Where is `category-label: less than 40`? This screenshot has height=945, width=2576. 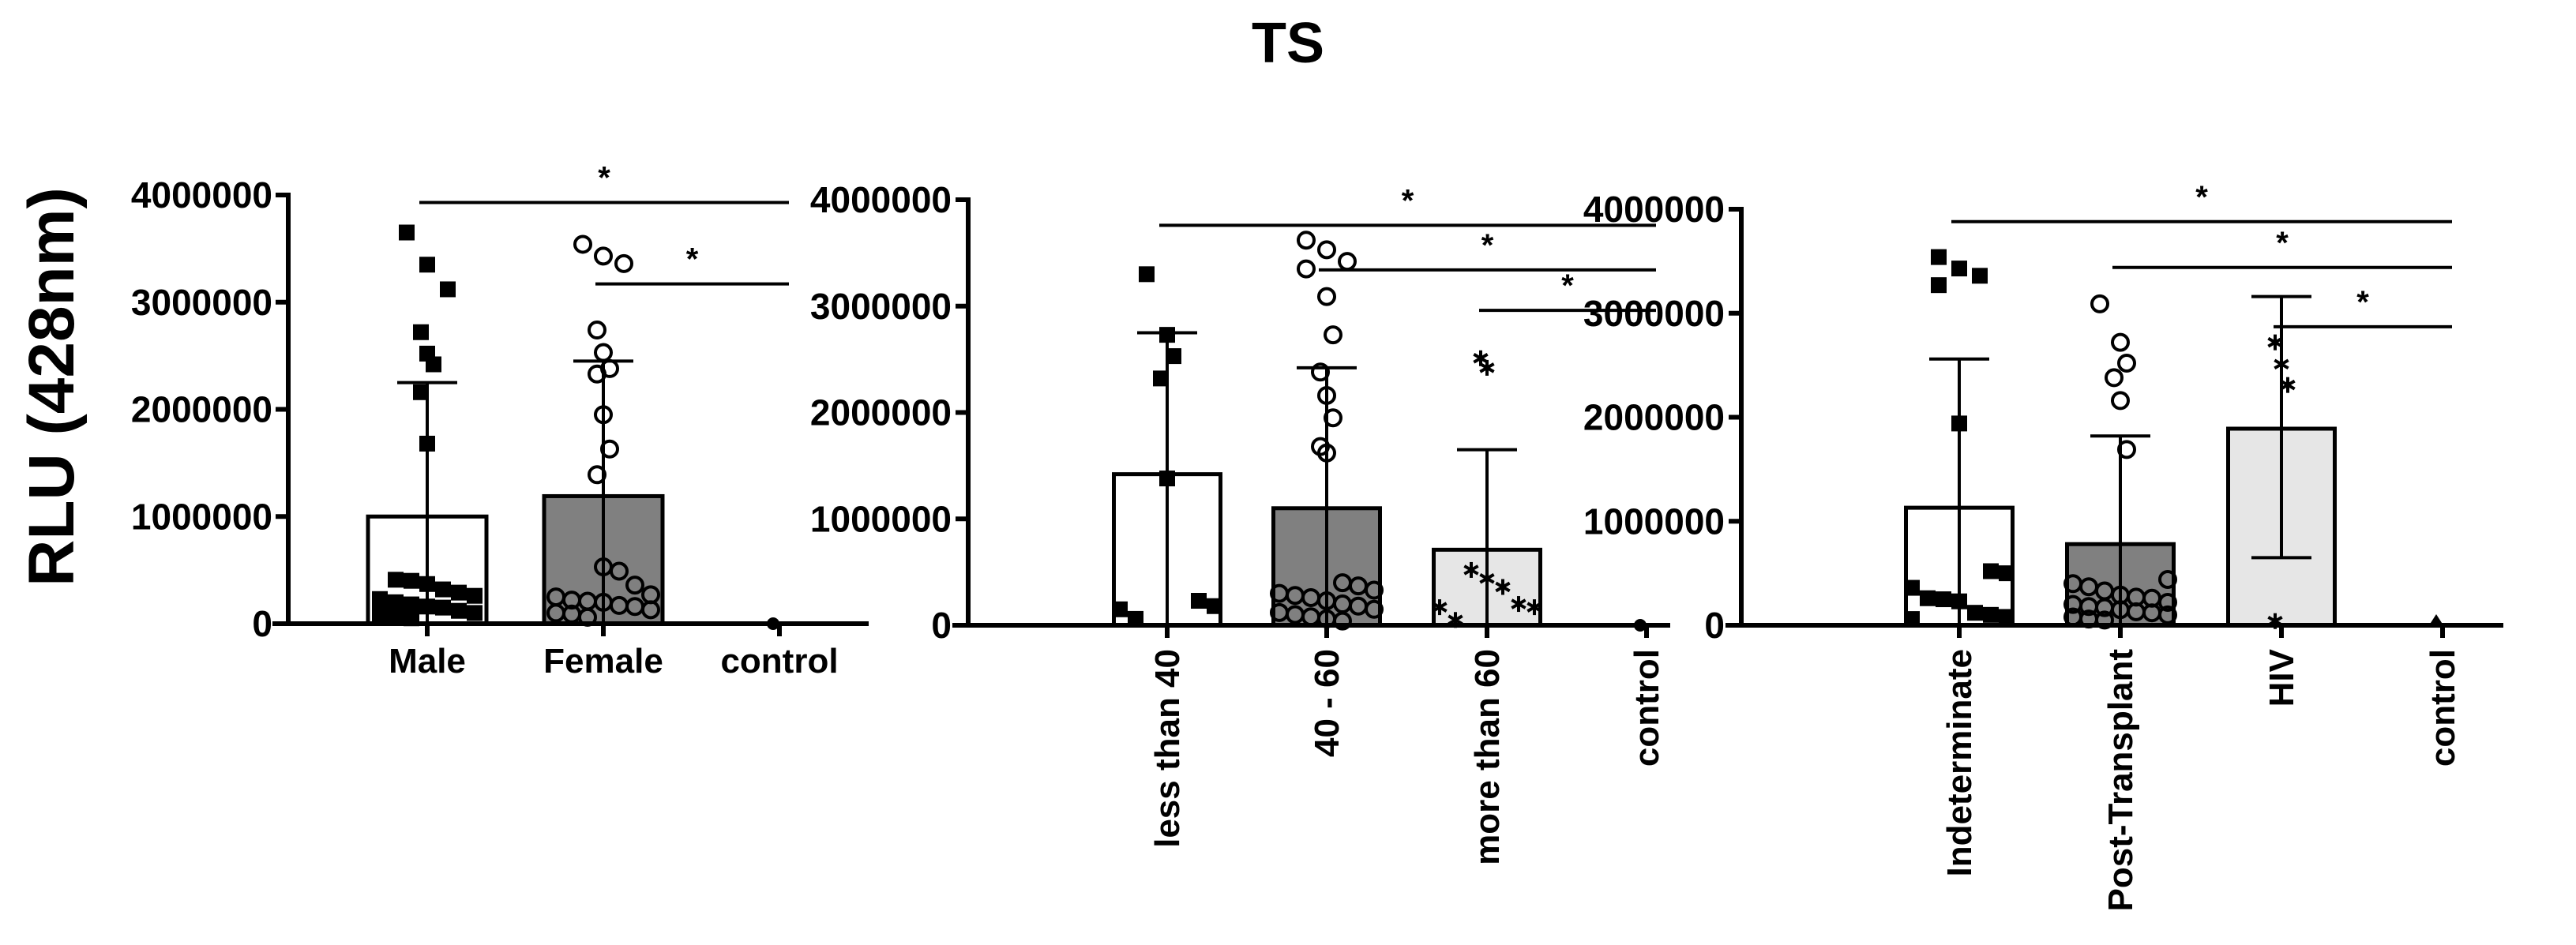
category-label: less than 40 is located at coordinates (1167, 748).